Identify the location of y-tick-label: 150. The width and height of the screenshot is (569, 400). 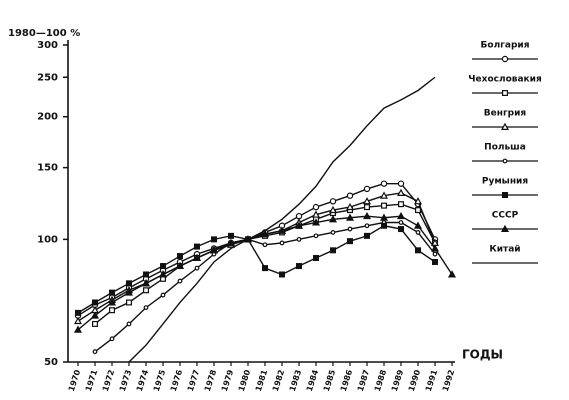
(47, 168).